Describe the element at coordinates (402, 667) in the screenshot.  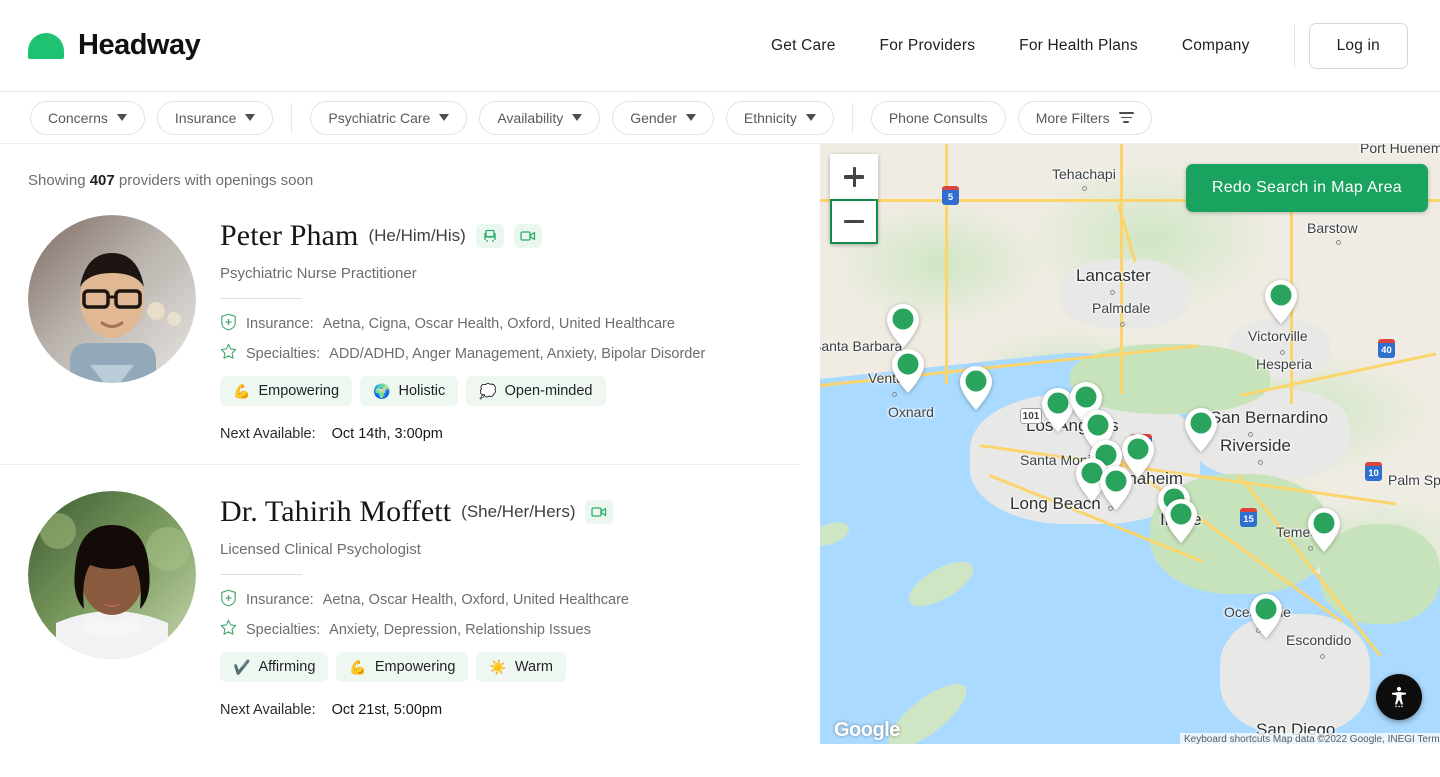
I see `tag-chip: 💪 Empowering` at that location.